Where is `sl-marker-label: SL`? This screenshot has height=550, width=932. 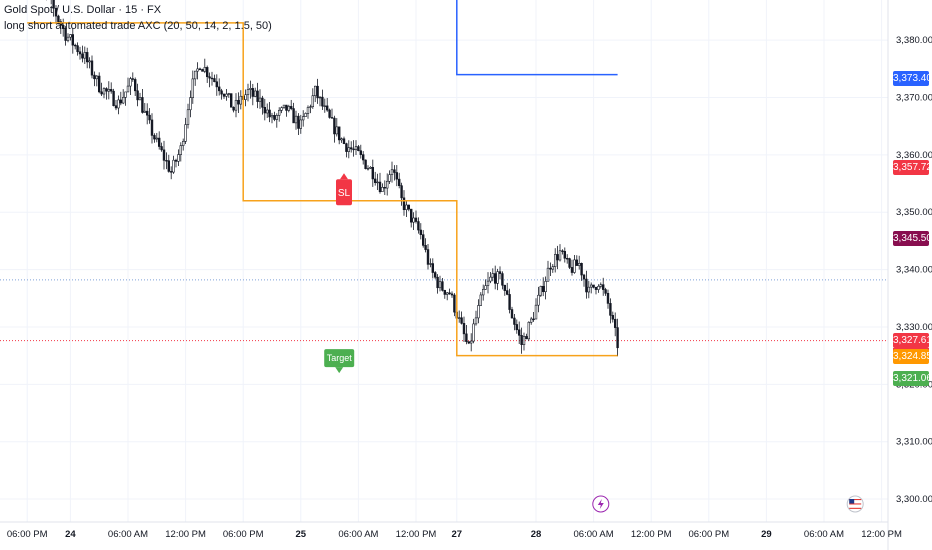 sl-marker-label: SL is located at coordinates (344, 193).